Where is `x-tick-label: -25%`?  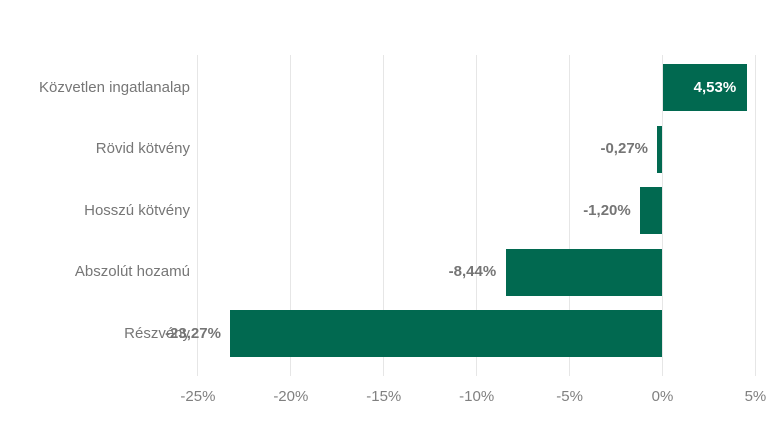 x-tick-label: -25% is located at coordinates (198, 396).